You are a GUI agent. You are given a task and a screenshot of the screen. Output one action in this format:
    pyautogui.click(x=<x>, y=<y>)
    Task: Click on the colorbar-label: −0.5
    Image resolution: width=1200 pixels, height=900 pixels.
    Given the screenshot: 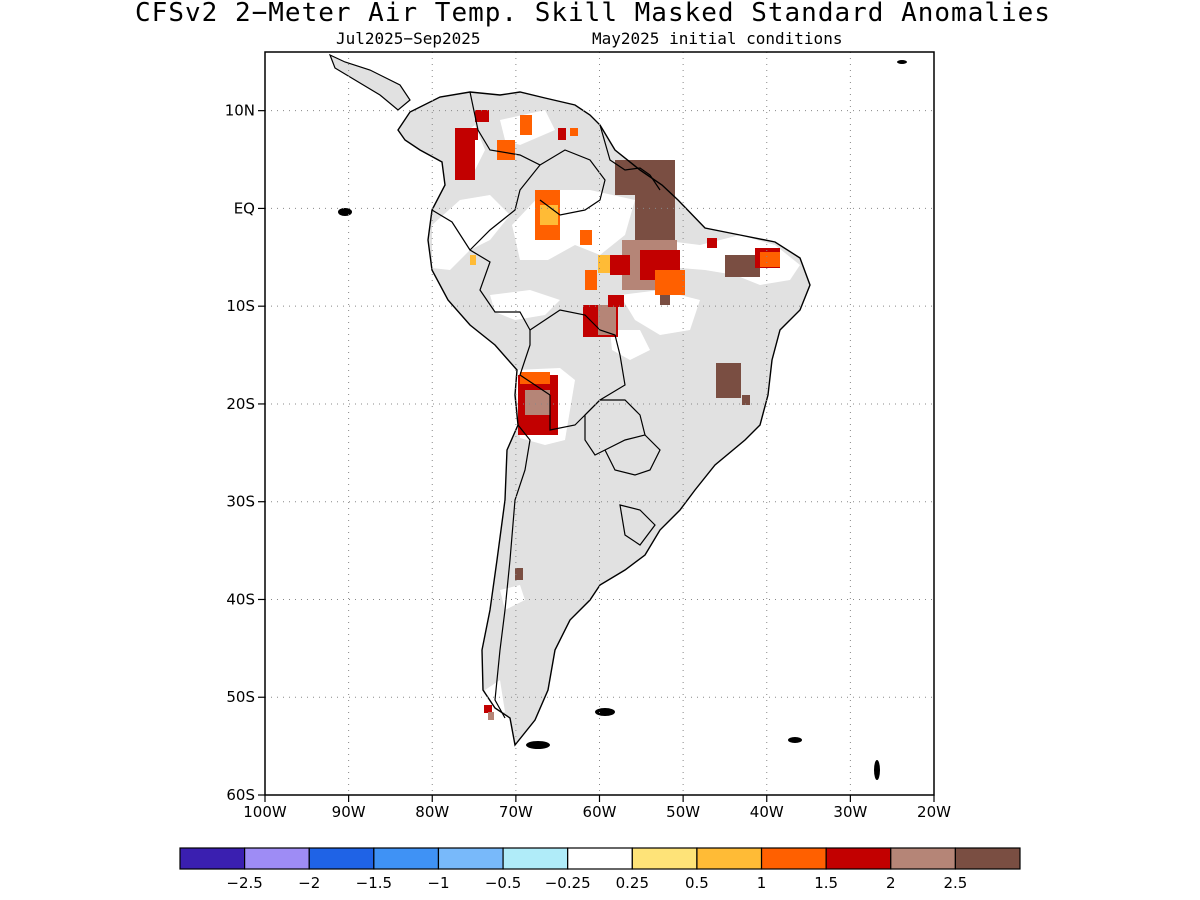 What is the action you would take?
    pyautogui.click(x=503, y=883)
    